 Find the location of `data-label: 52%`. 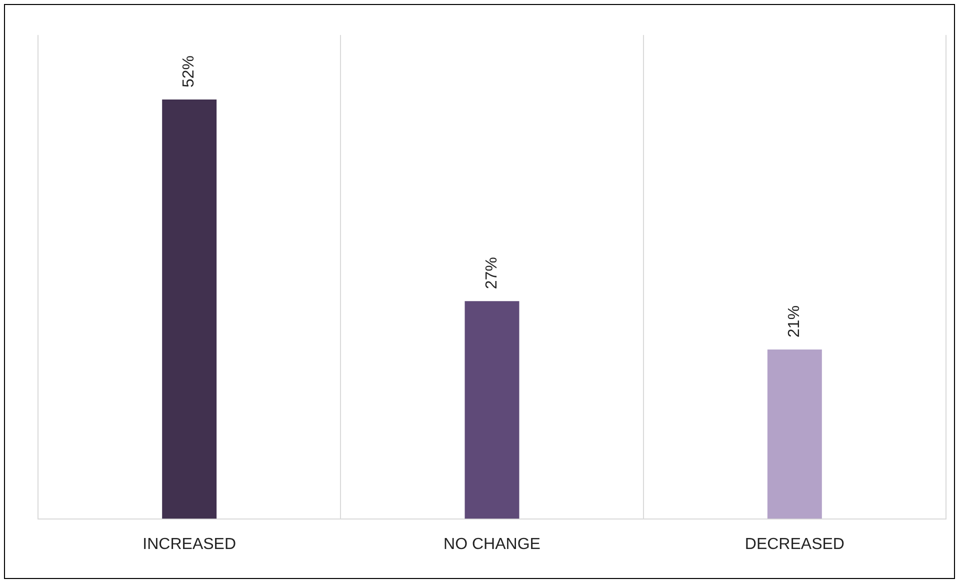

data-label: 52% is located at coordinates (189, 71).